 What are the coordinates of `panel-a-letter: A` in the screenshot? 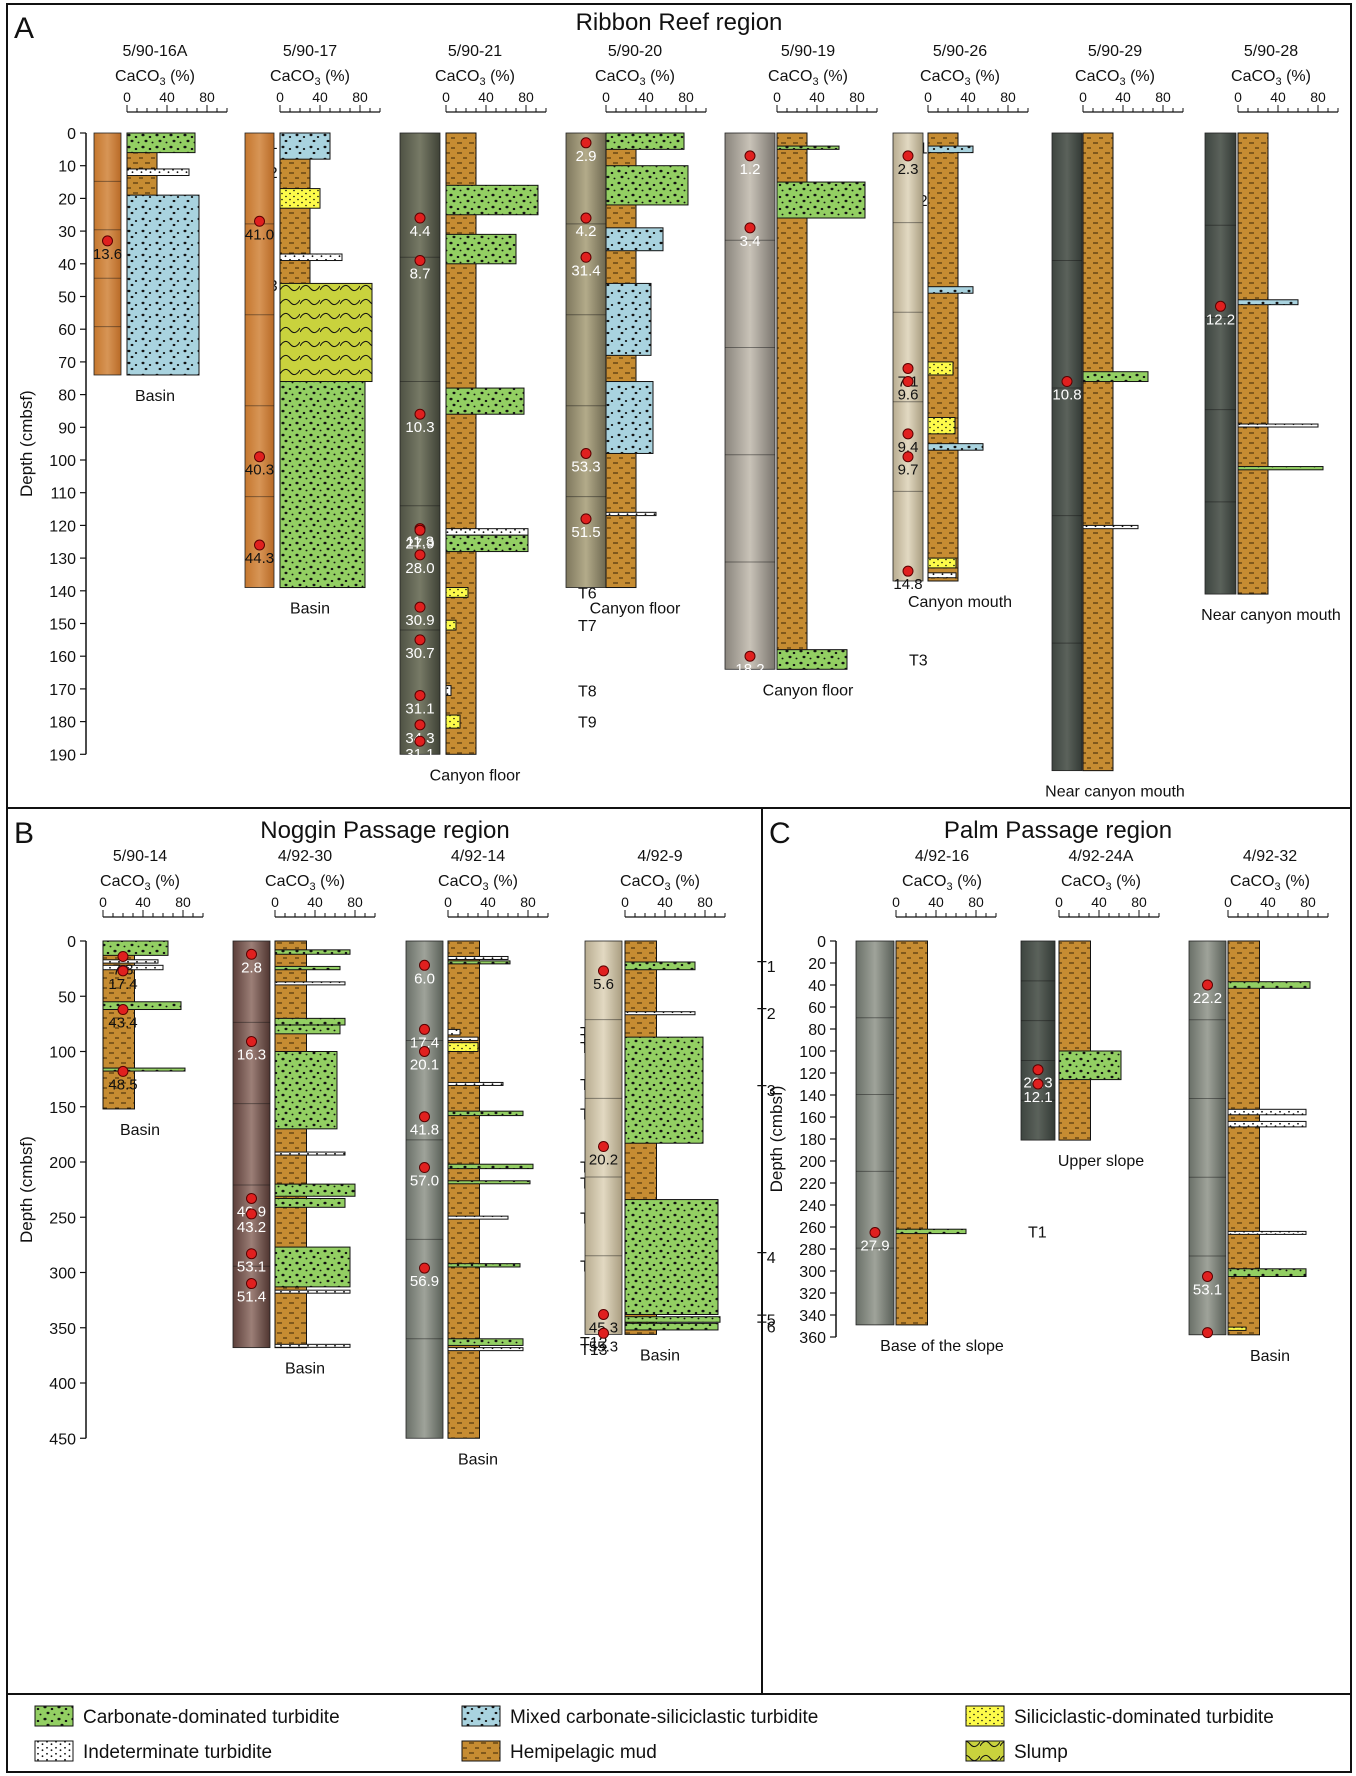 It's located at (24, 28).